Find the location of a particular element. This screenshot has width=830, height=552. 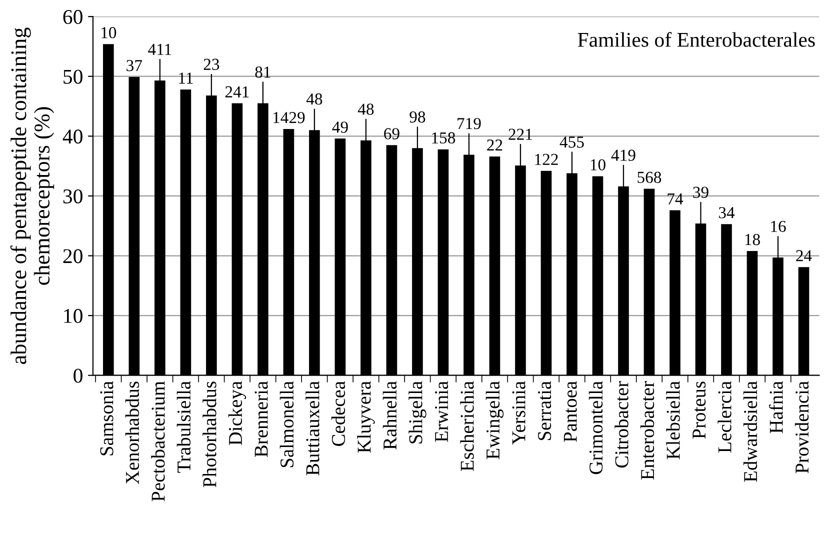

annotation: 23 is located at coordinates (212, 64).